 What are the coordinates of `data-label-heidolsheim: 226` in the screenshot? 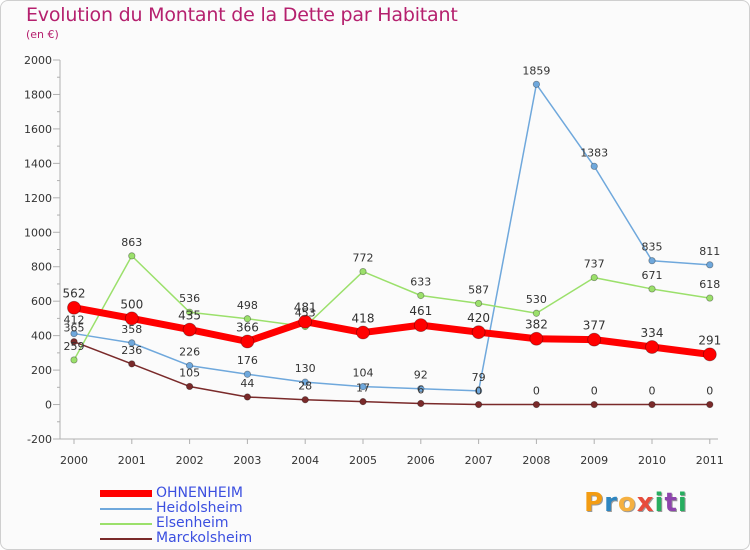 It's located at (189, 352).